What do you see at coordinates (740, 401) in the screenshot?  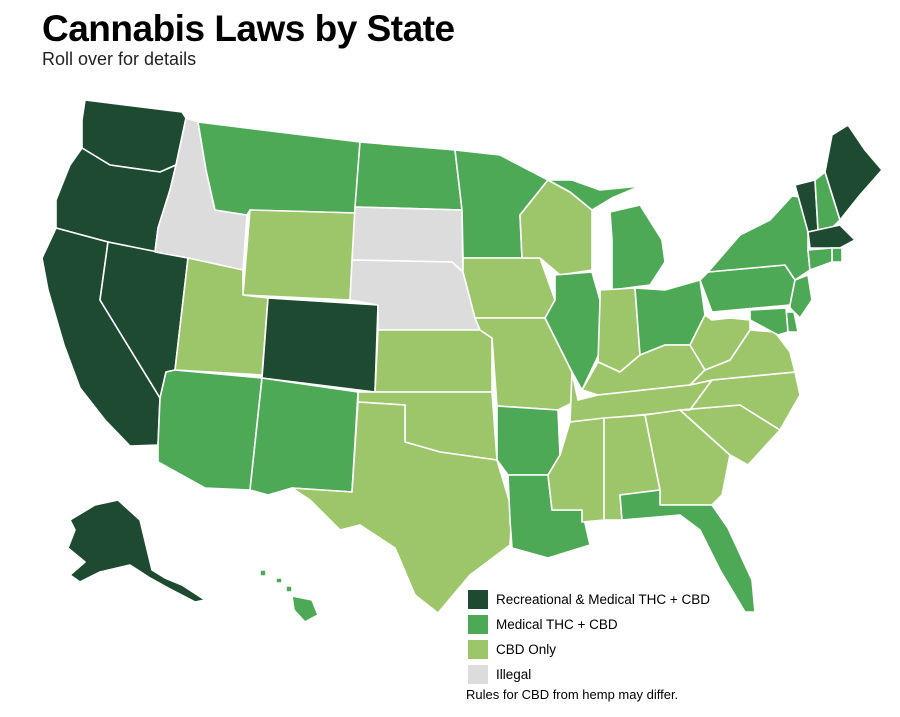 I see `state-nc` at bounding box center [740, 401].